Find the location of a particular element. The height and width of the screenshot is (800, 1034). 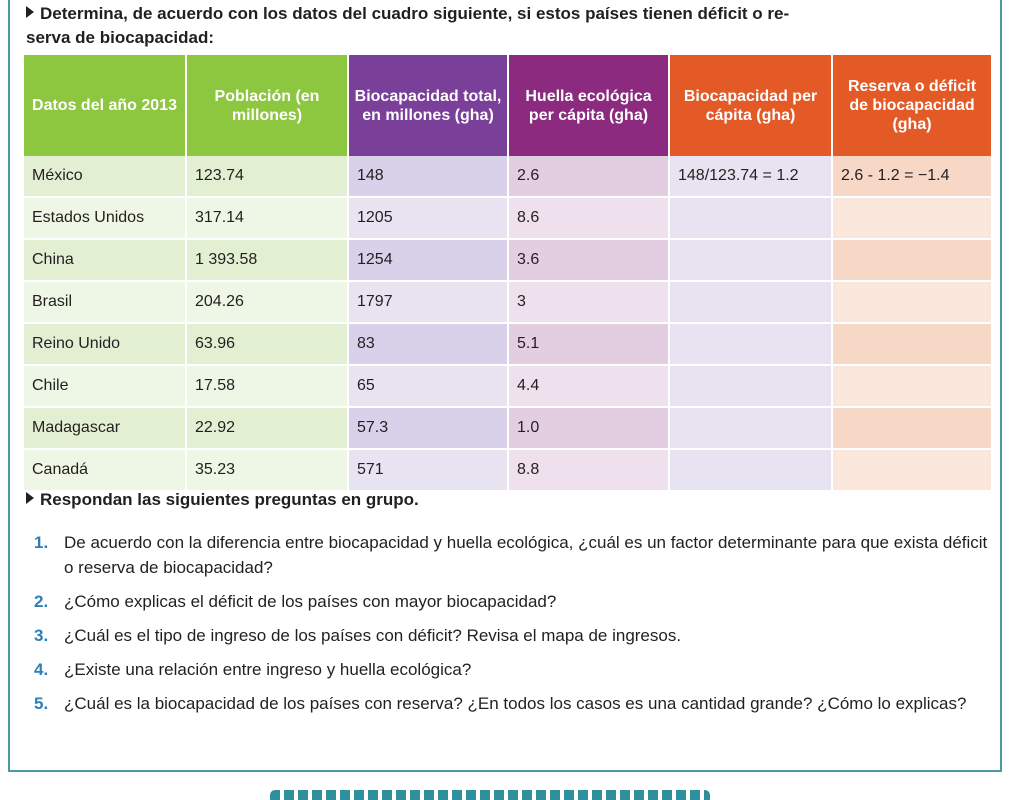

cell-ecological-footprint: 5.1 is located at coordinates (587, 345).